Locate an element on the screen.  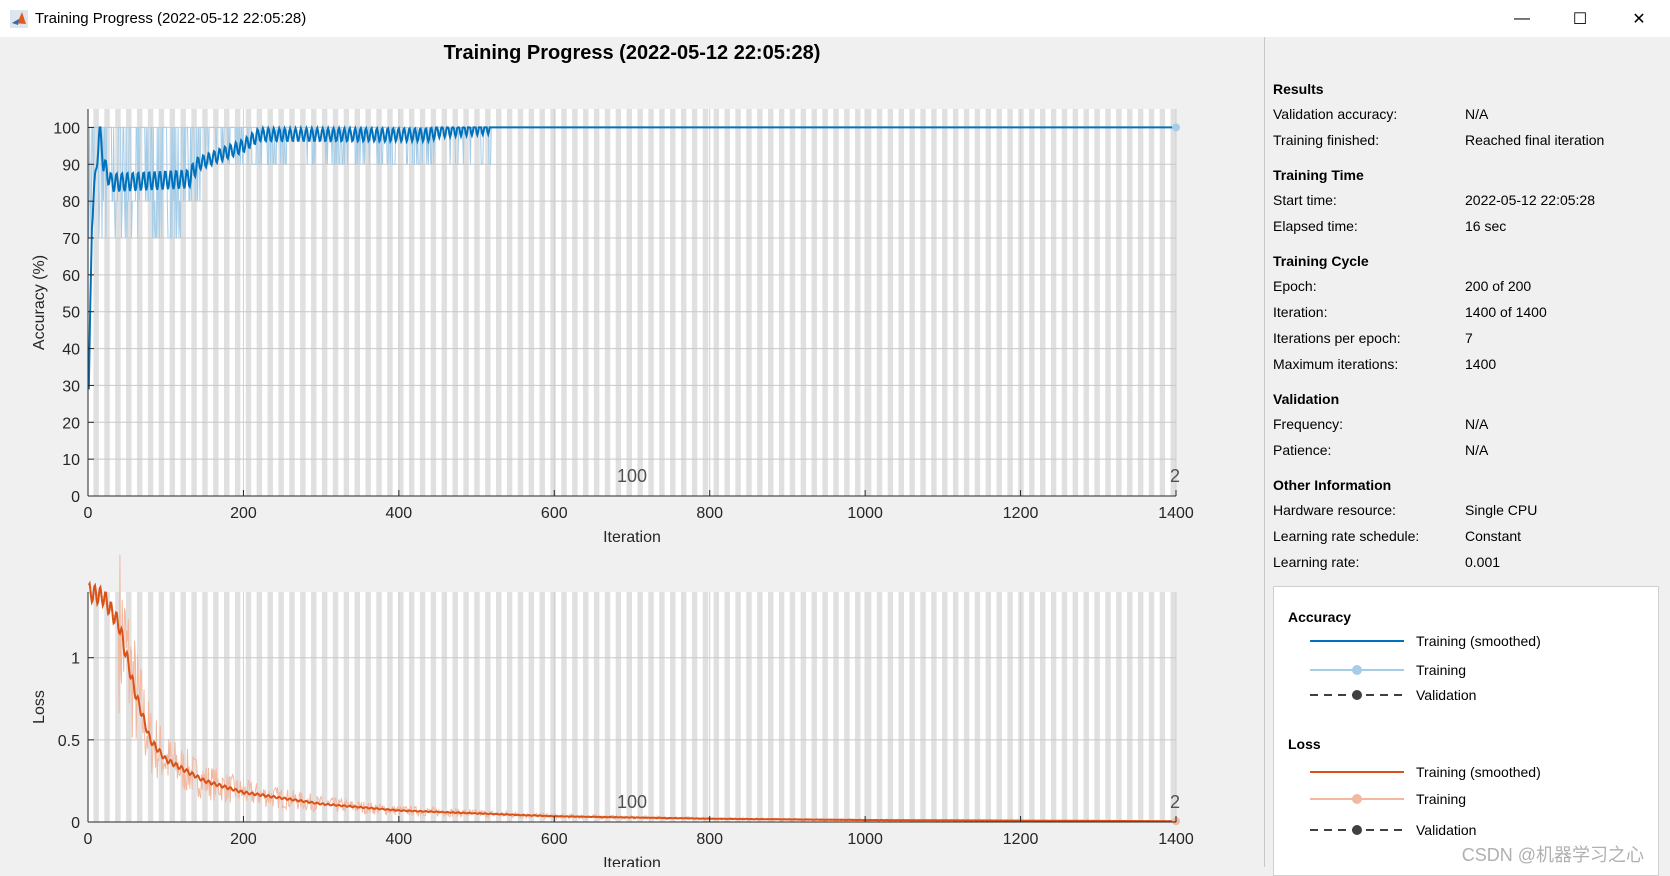
info-label: Training finished: is located at coordinates (1326, 140).